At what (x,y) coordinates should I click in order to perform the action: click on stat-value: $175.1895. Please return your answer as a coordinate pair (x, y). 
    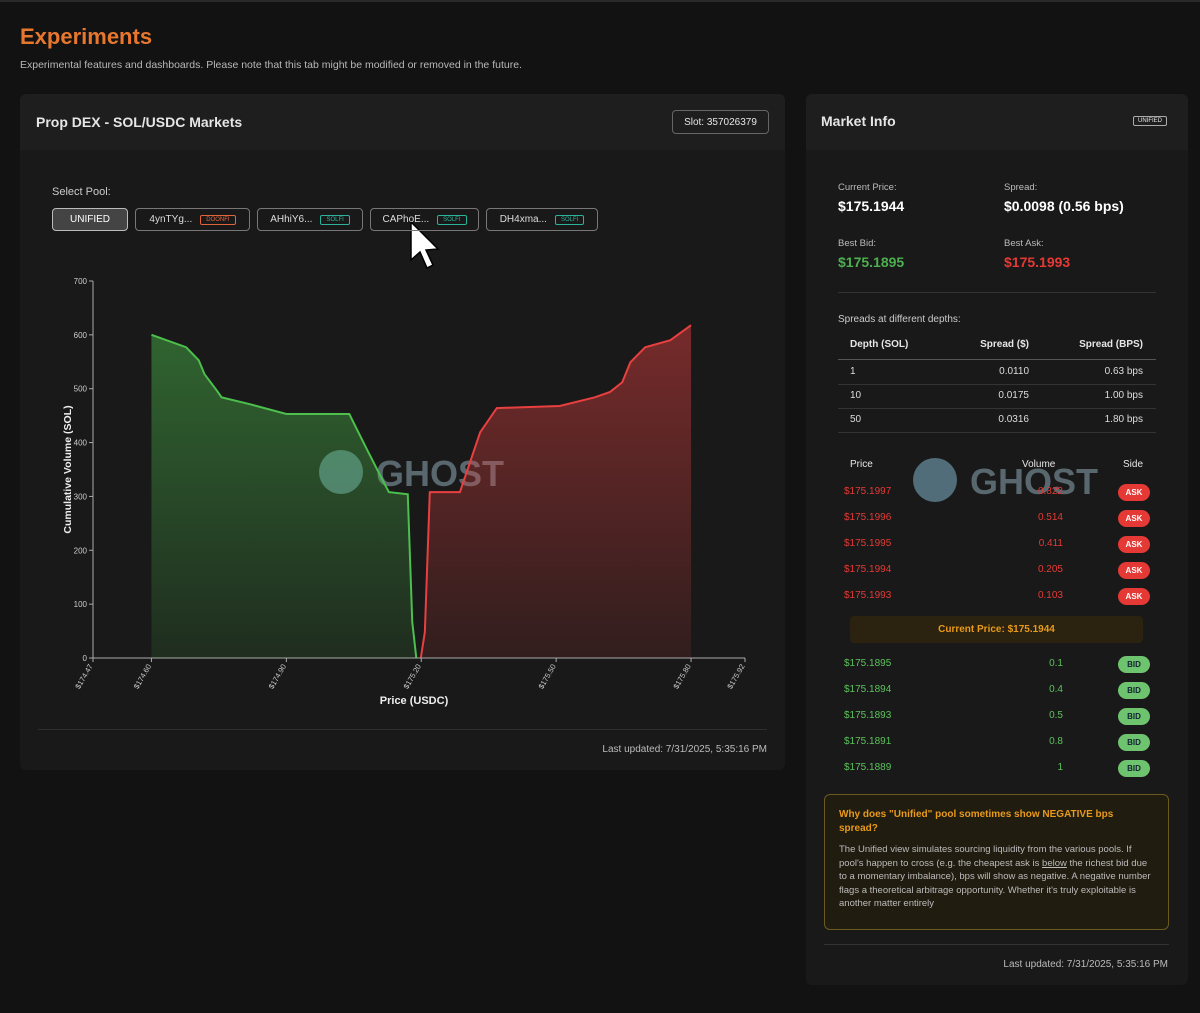
    Looking at the image, I should click on (871, 262).